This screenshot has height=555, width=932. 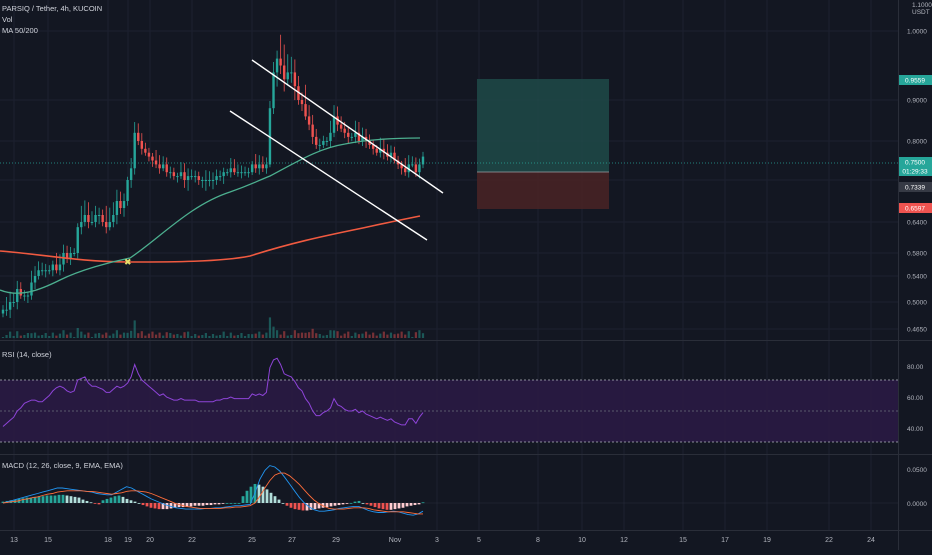 What do you see at coordinates (62, 465) in the screenshot?
I see `macd-legend: MACD (12, 26, close, 9, EMA, EMA)` at bounding box center [62, 465].